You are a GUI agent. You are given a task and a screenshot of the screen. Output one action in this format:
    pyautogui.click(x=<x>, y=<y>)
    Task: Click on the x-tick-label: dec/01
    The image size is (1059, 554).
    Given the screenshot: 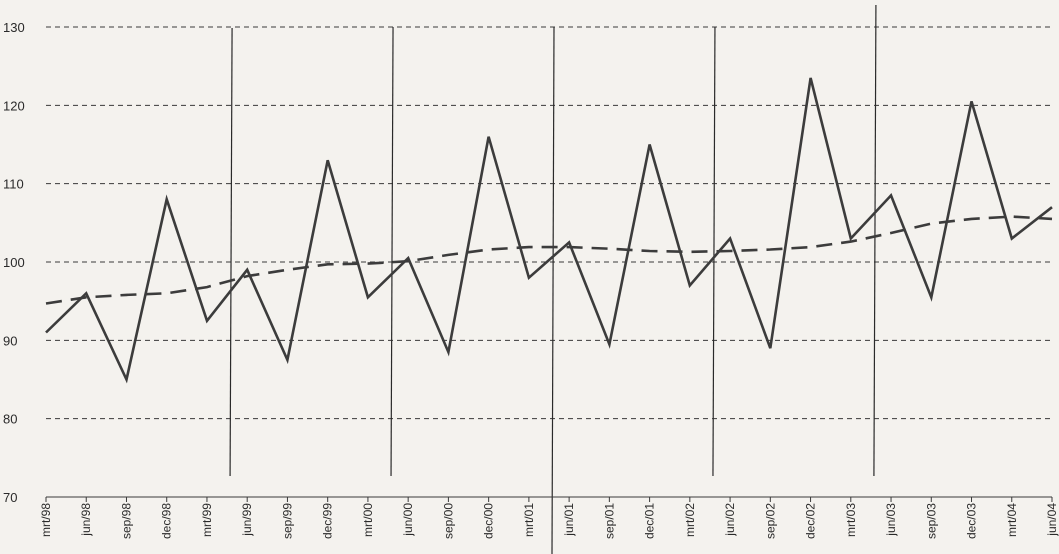 What is the action you would take?
    pyautogui.click(x=650, y=521)
    